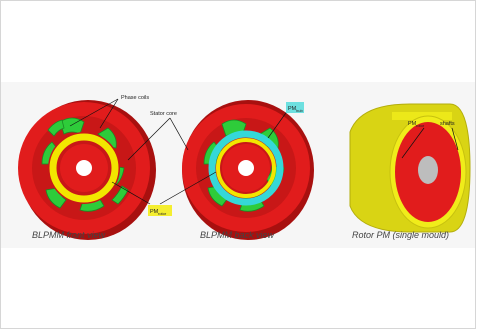 This screenshot has height=330, width=477. Describe the element at coordinates (162, 213) in the screenshot. I see `pm-rotor-sub: rotor` at that location.